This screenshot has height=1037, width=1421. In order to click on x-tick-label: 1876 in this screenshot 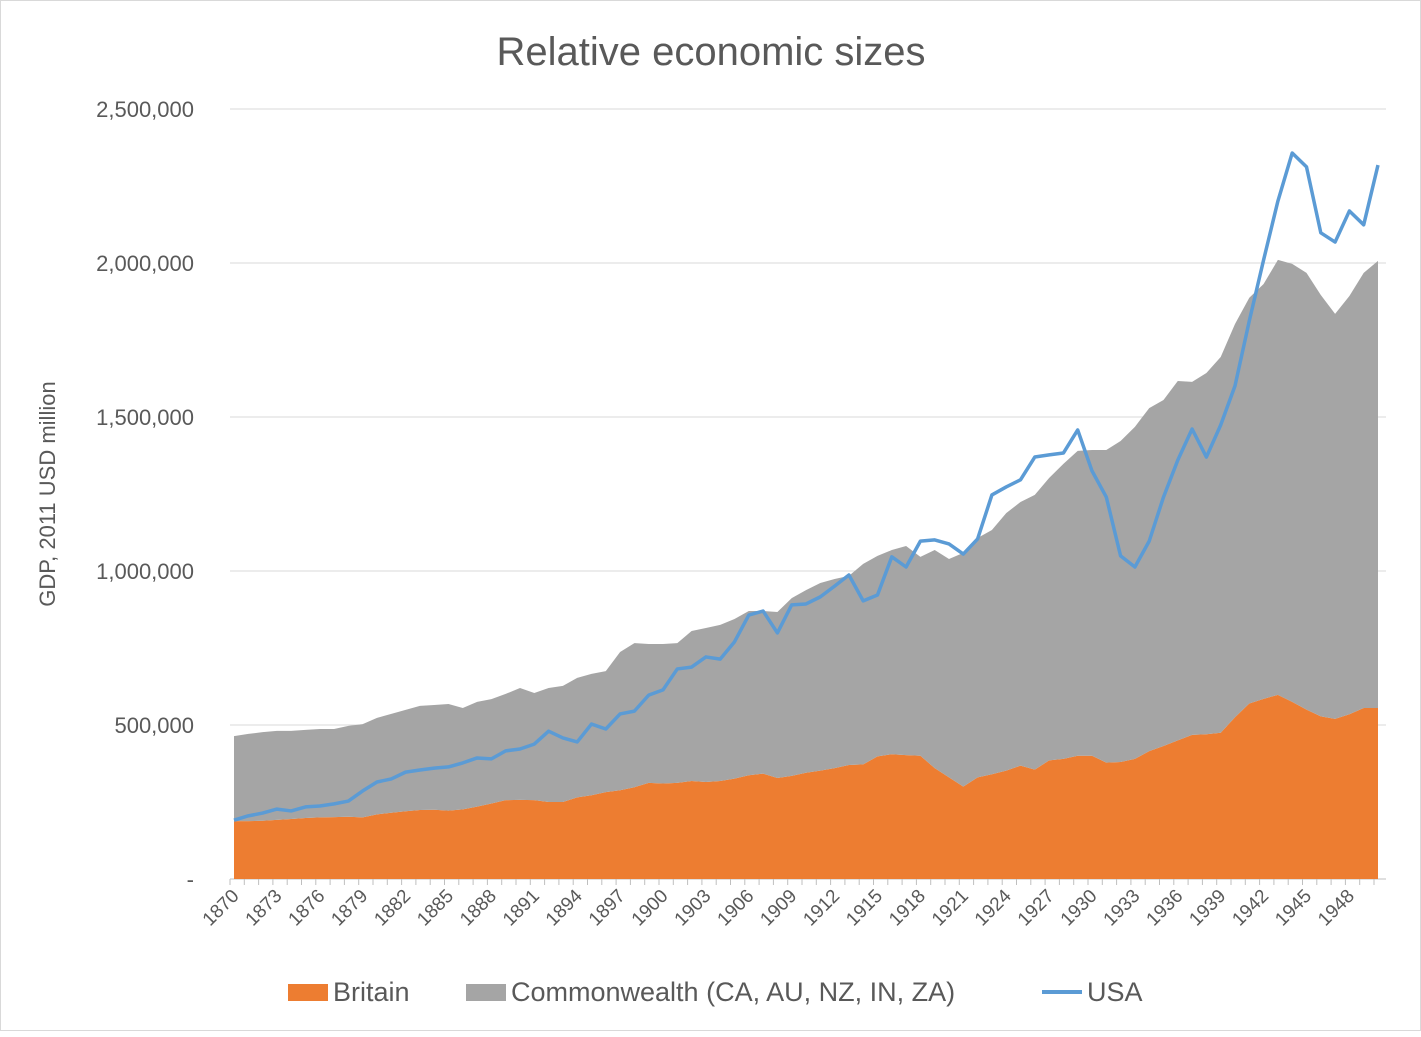, I will do `click(307, 908)`.